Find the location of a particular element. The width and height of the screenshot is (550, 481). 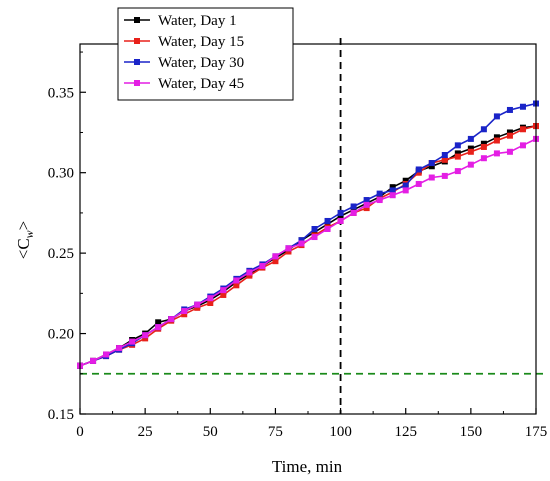

x-tick-label: 125 is located at coordinates (405, 432).